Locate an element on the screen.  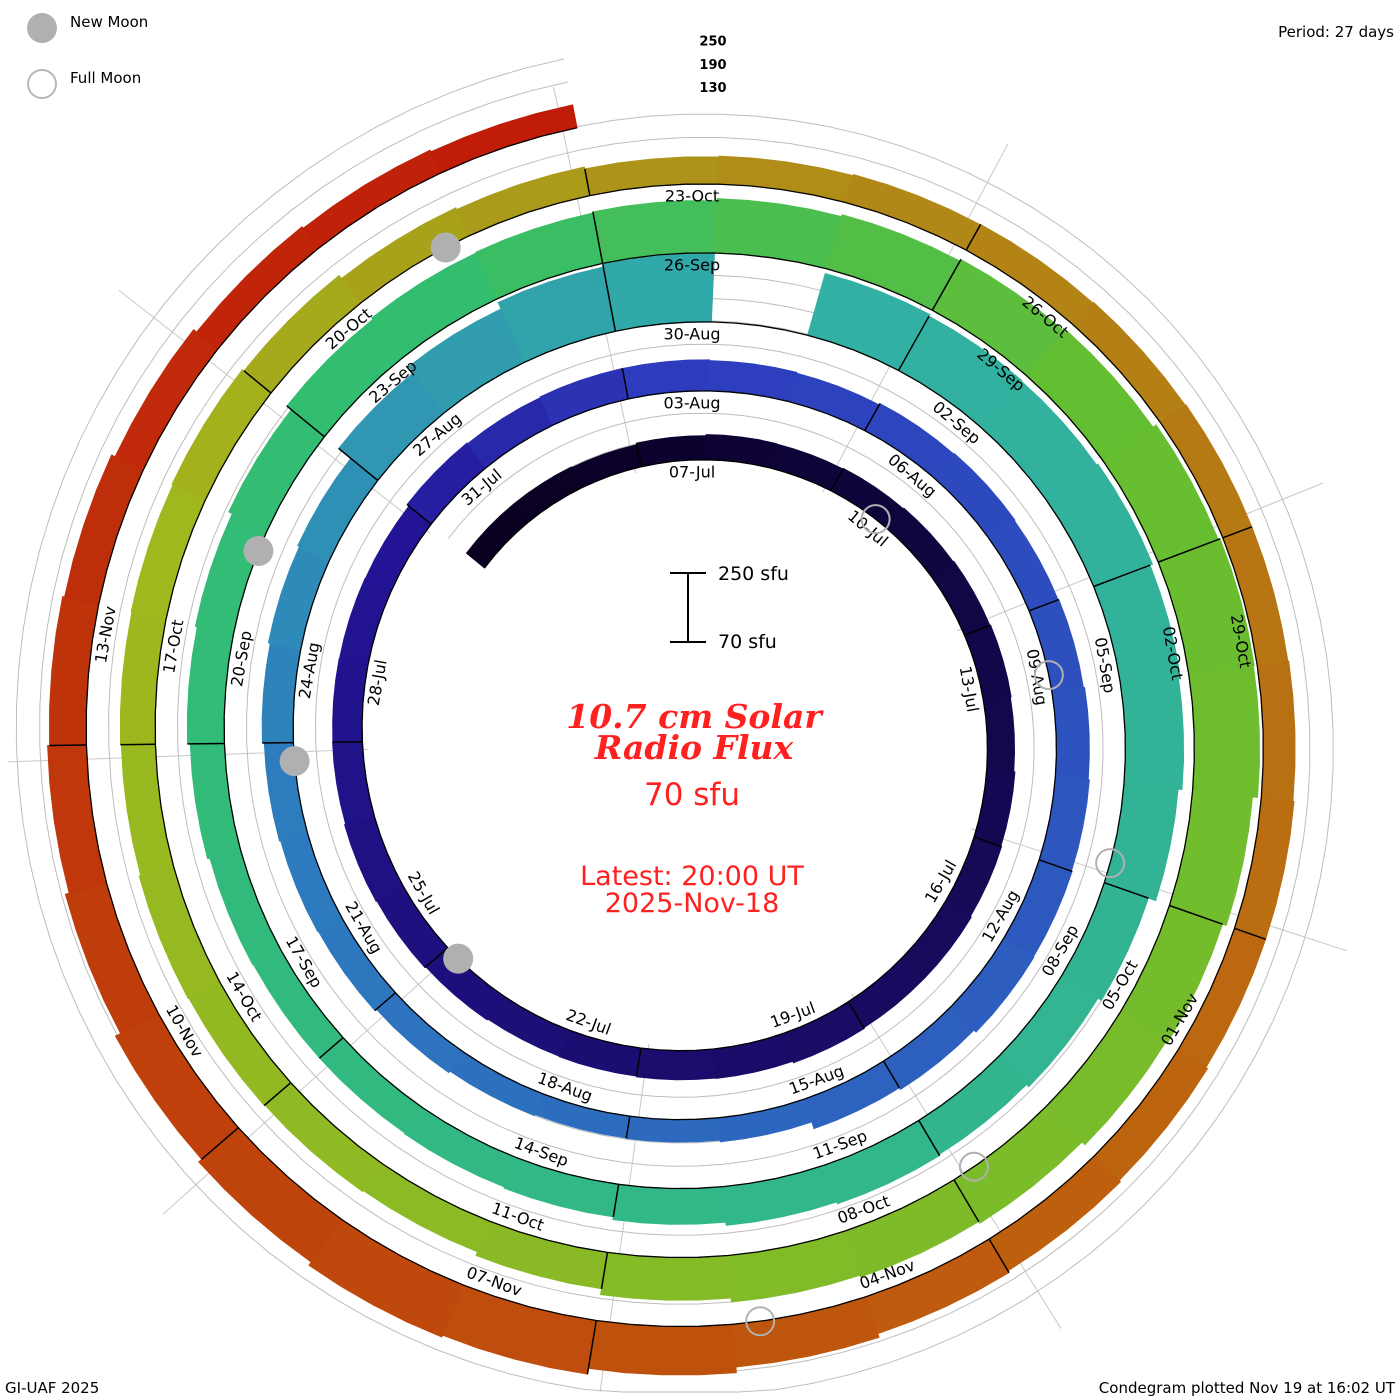
scale-bar is located at coordinates (688, 607).